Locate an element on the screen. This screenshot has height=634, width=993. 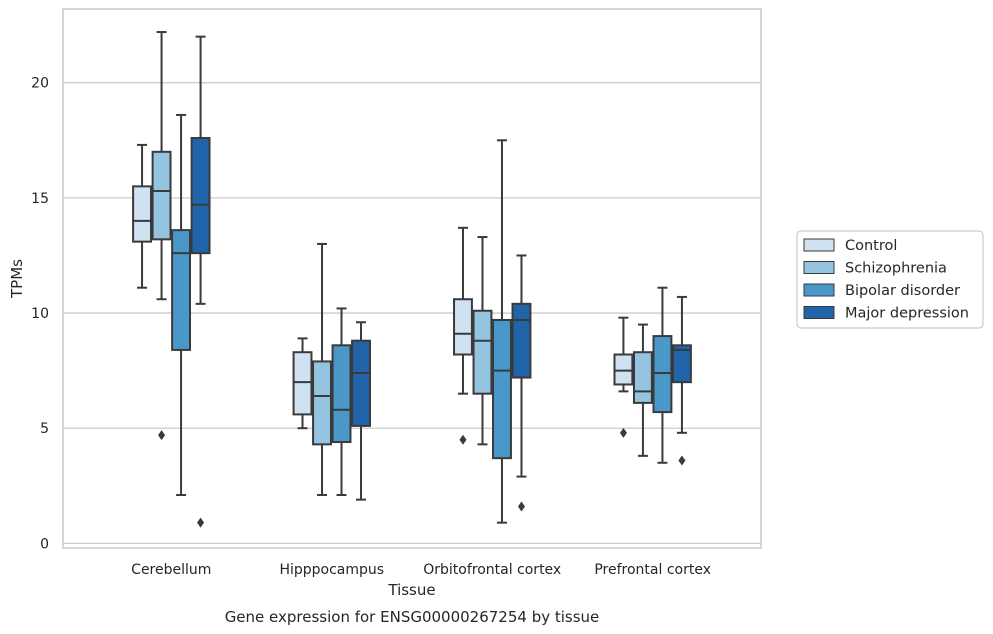
legend-label: Bipolar disorder is located at coordinates (902, 291).